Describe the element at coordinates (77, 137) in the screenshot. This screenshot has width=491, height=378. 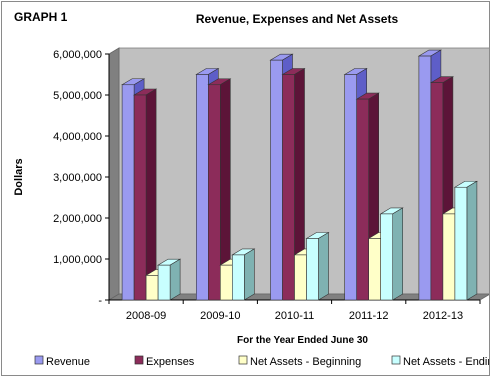
I see `y-tick-label: 4,000,000` at that location.